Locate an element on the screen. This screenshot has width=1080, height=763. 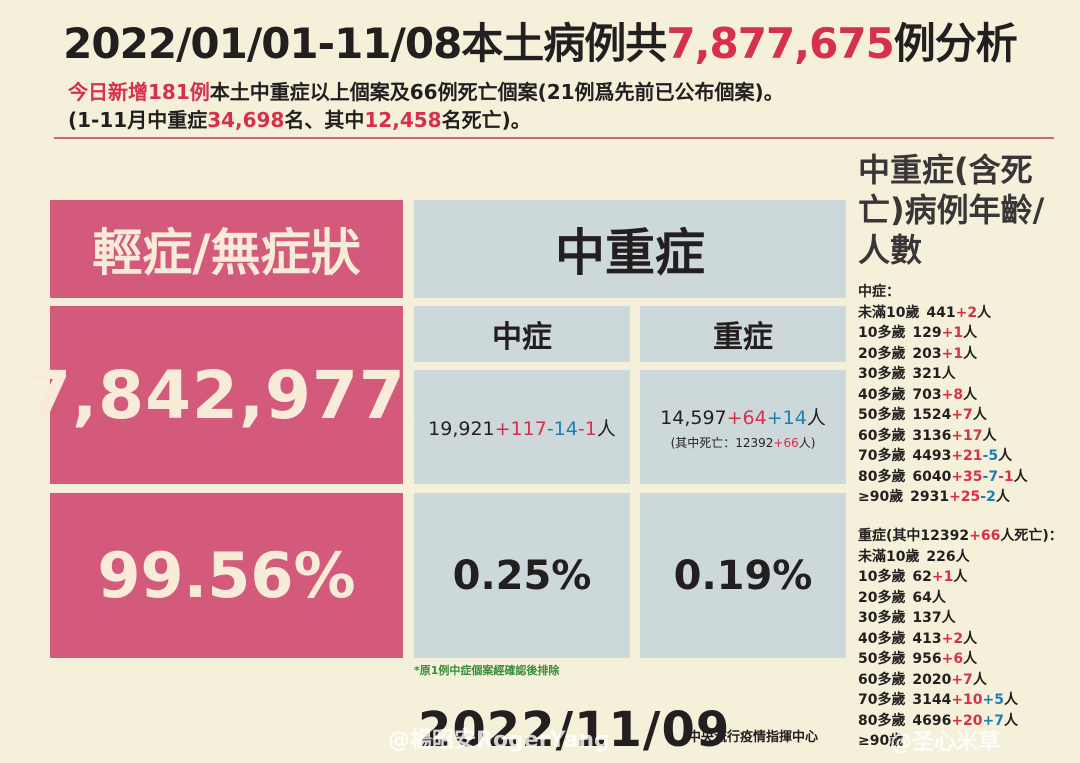
critical-age-row: 40多歲 413+2人 is located at coordinates (960, 639).